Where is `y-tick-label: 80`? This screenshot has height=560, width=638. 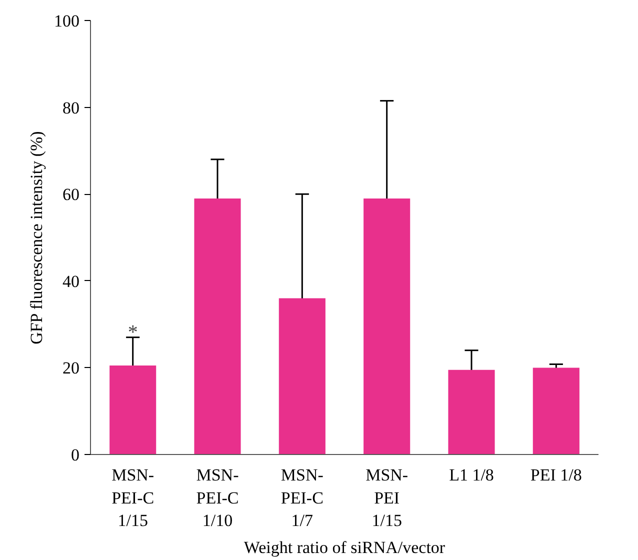 y-tick-label: 80 is located at coordinates (71, 108).